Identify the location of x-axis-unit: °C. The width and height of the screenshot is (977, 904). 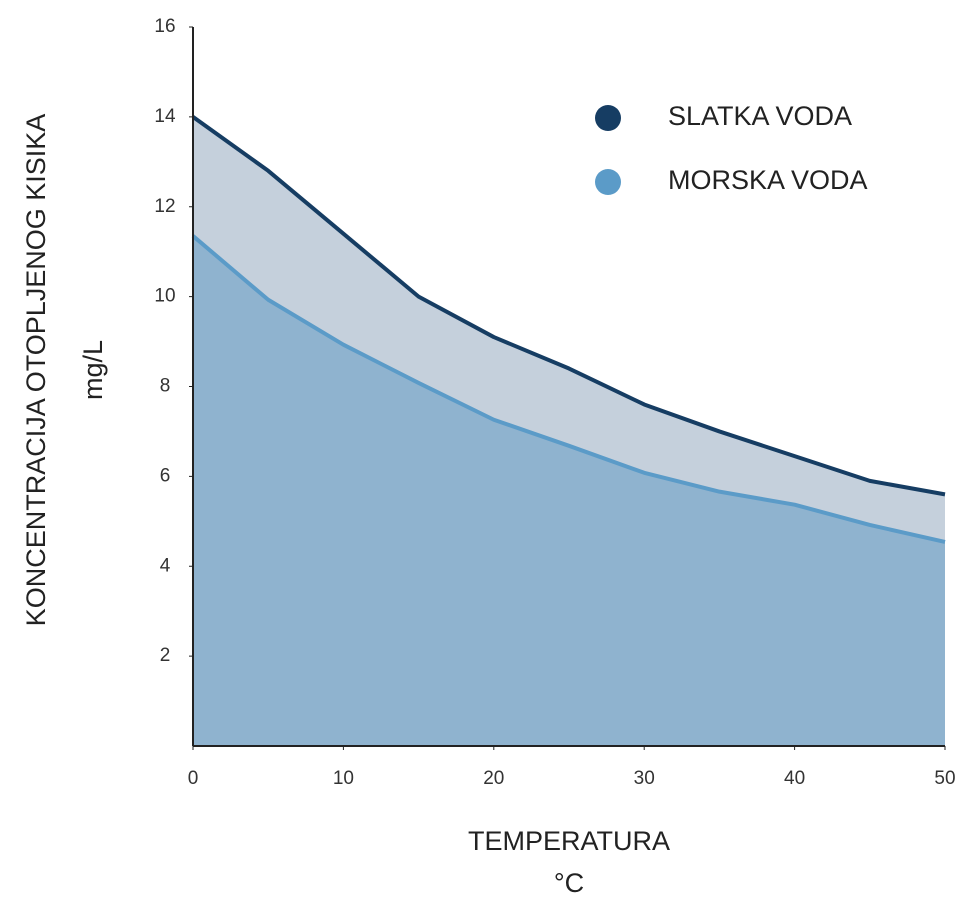
(569, 883).